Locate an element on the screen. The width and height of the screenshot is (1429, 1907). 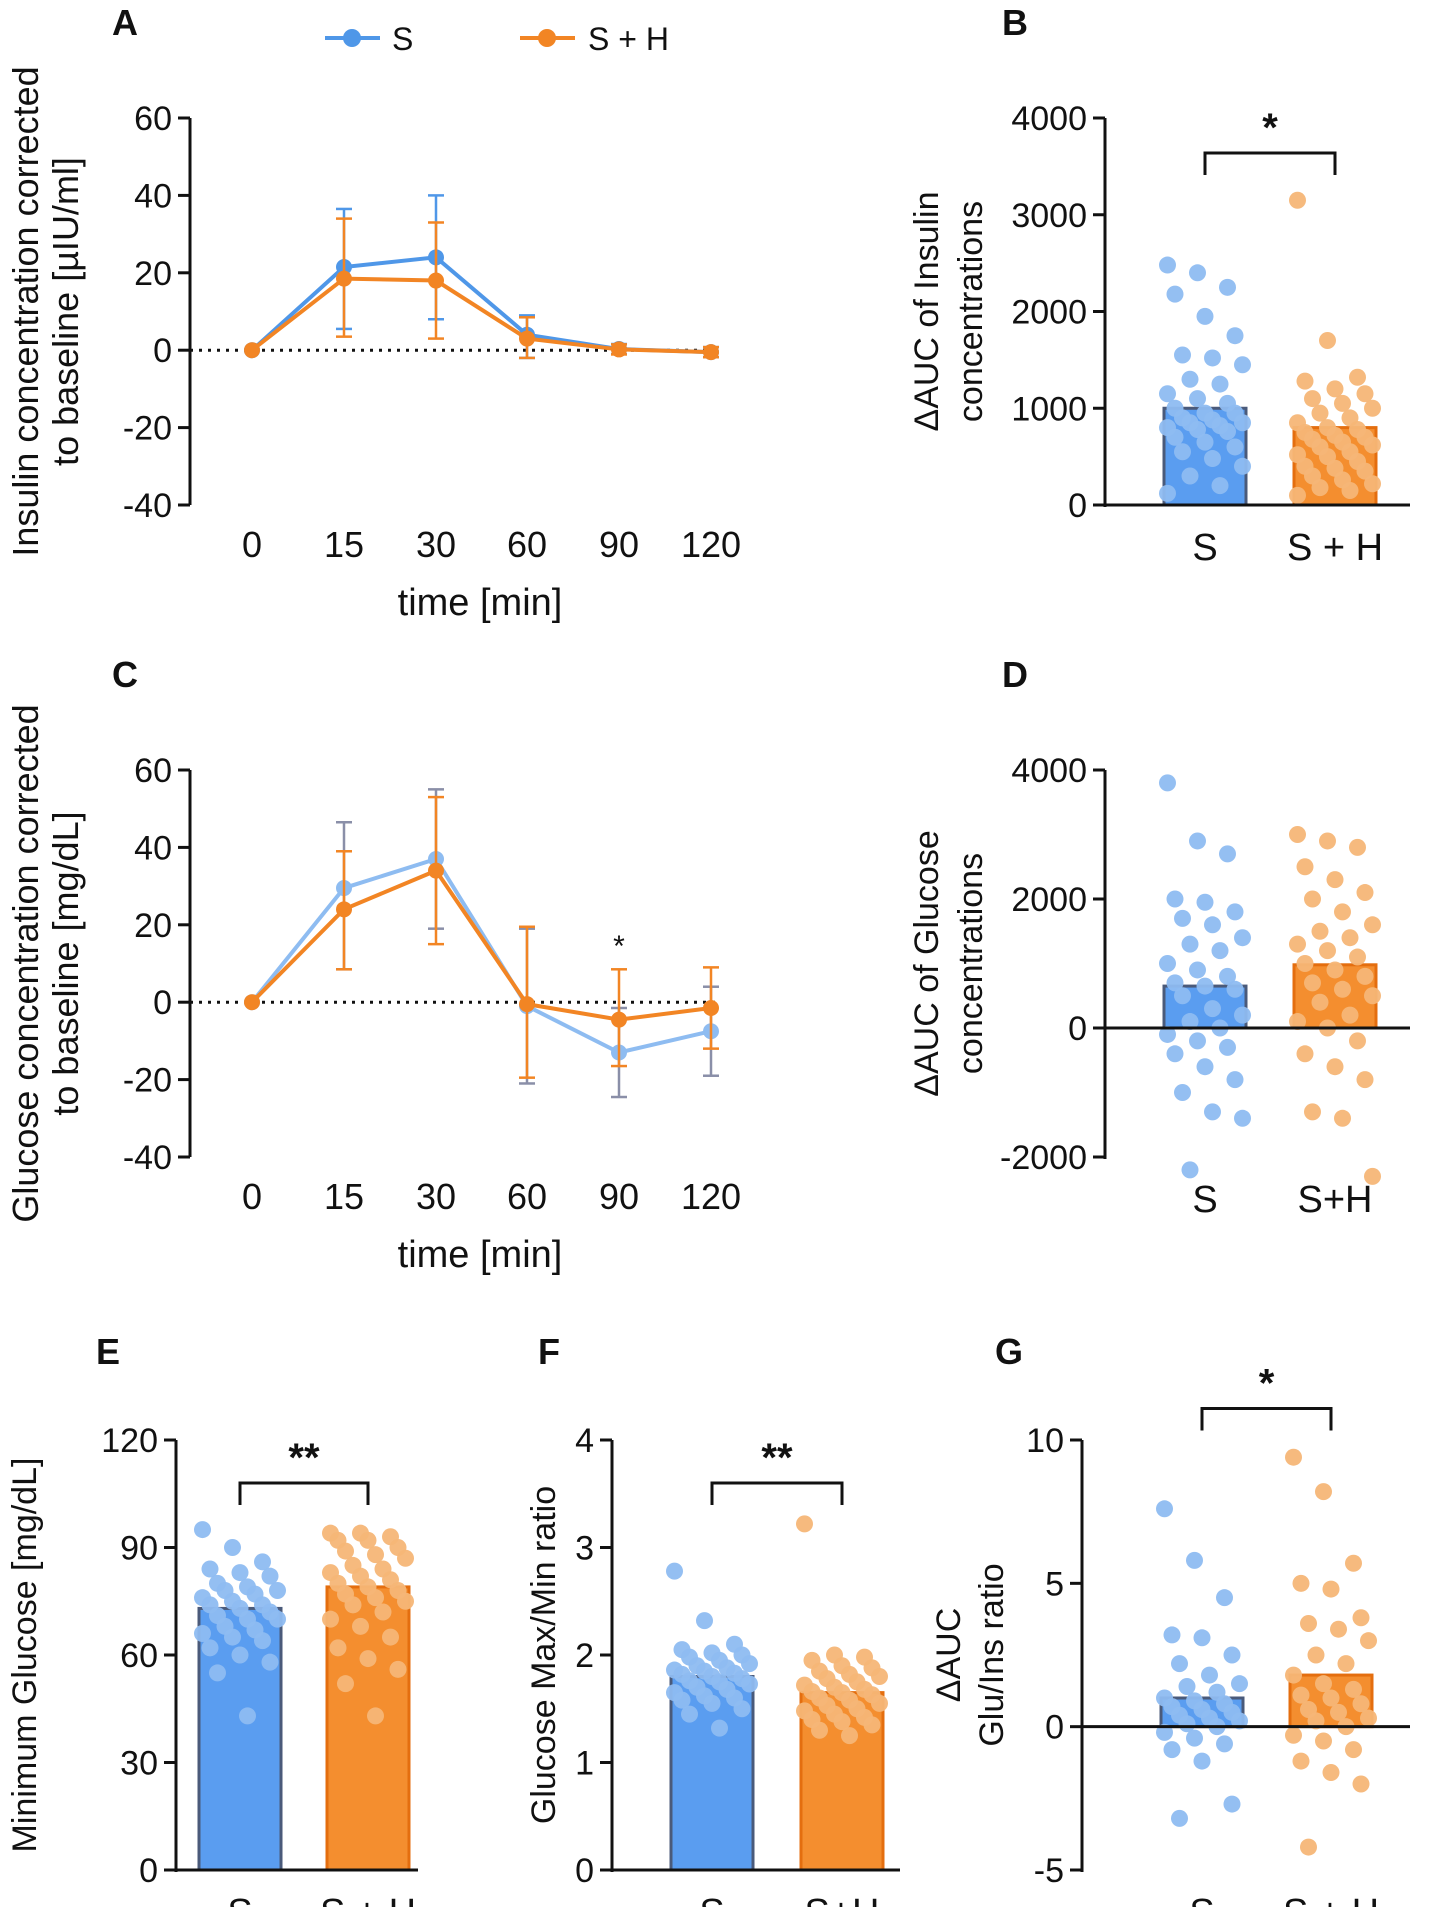
series-line-s is located at coordinates (481, 955).